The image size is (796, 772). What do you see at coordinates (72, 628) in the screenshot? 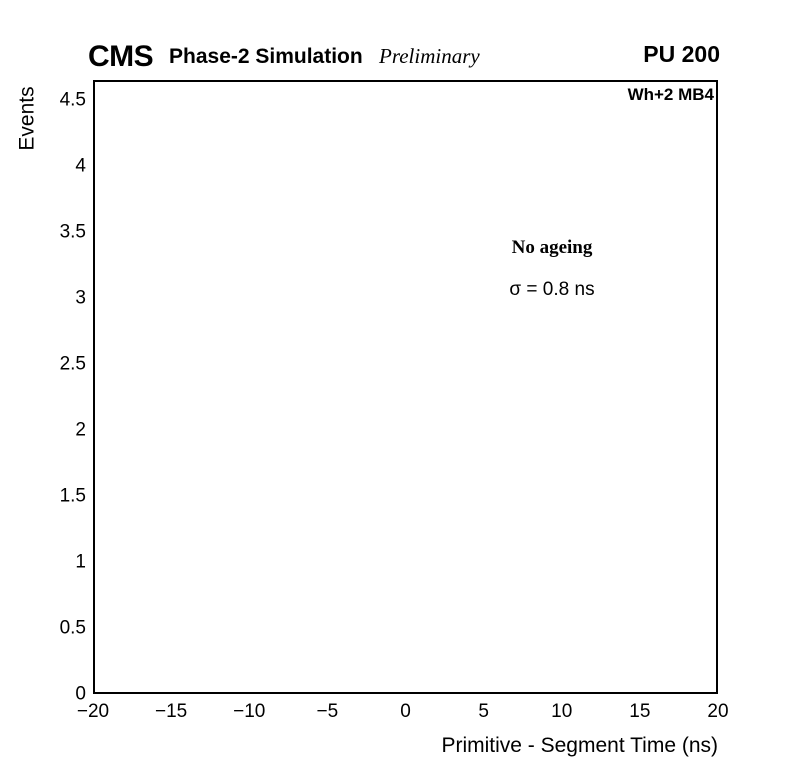
I see `y-tick-label: 0.5` at bounding box center [72, 628].